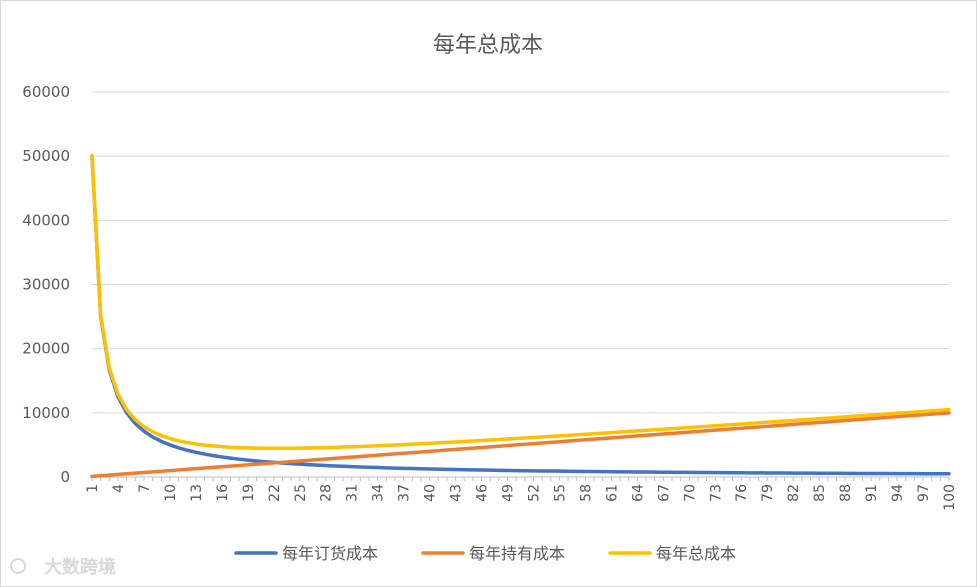 This screenshot has height=587, width=977. Describe the element at coordinates (80, 567) in the screenshot. I see `watermark-text: 大数跨境` at that location.